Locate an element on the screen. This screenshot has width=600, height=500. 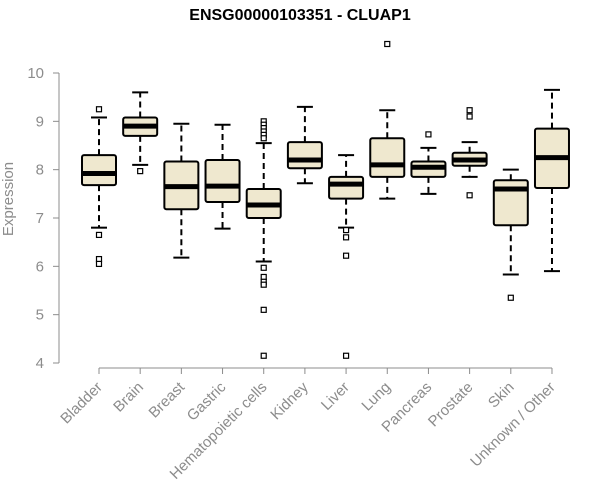
x-tick-label: Bladder is located at coordinates (81, 403).